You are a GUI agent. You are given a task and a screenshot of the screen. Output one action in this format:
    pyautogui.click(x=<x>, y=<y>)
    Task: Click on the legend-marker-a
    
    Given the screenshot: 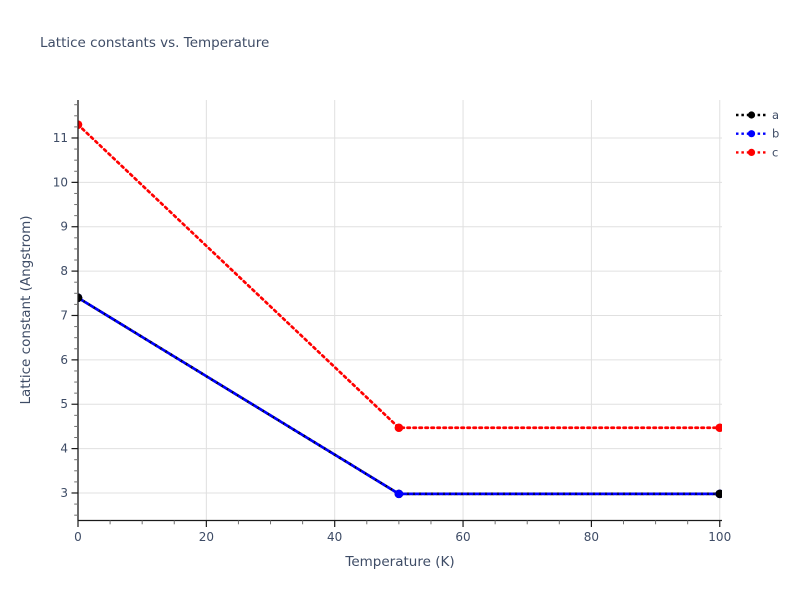 What is the action you would take?
    pyautogui.click(x=751, y=115)
    